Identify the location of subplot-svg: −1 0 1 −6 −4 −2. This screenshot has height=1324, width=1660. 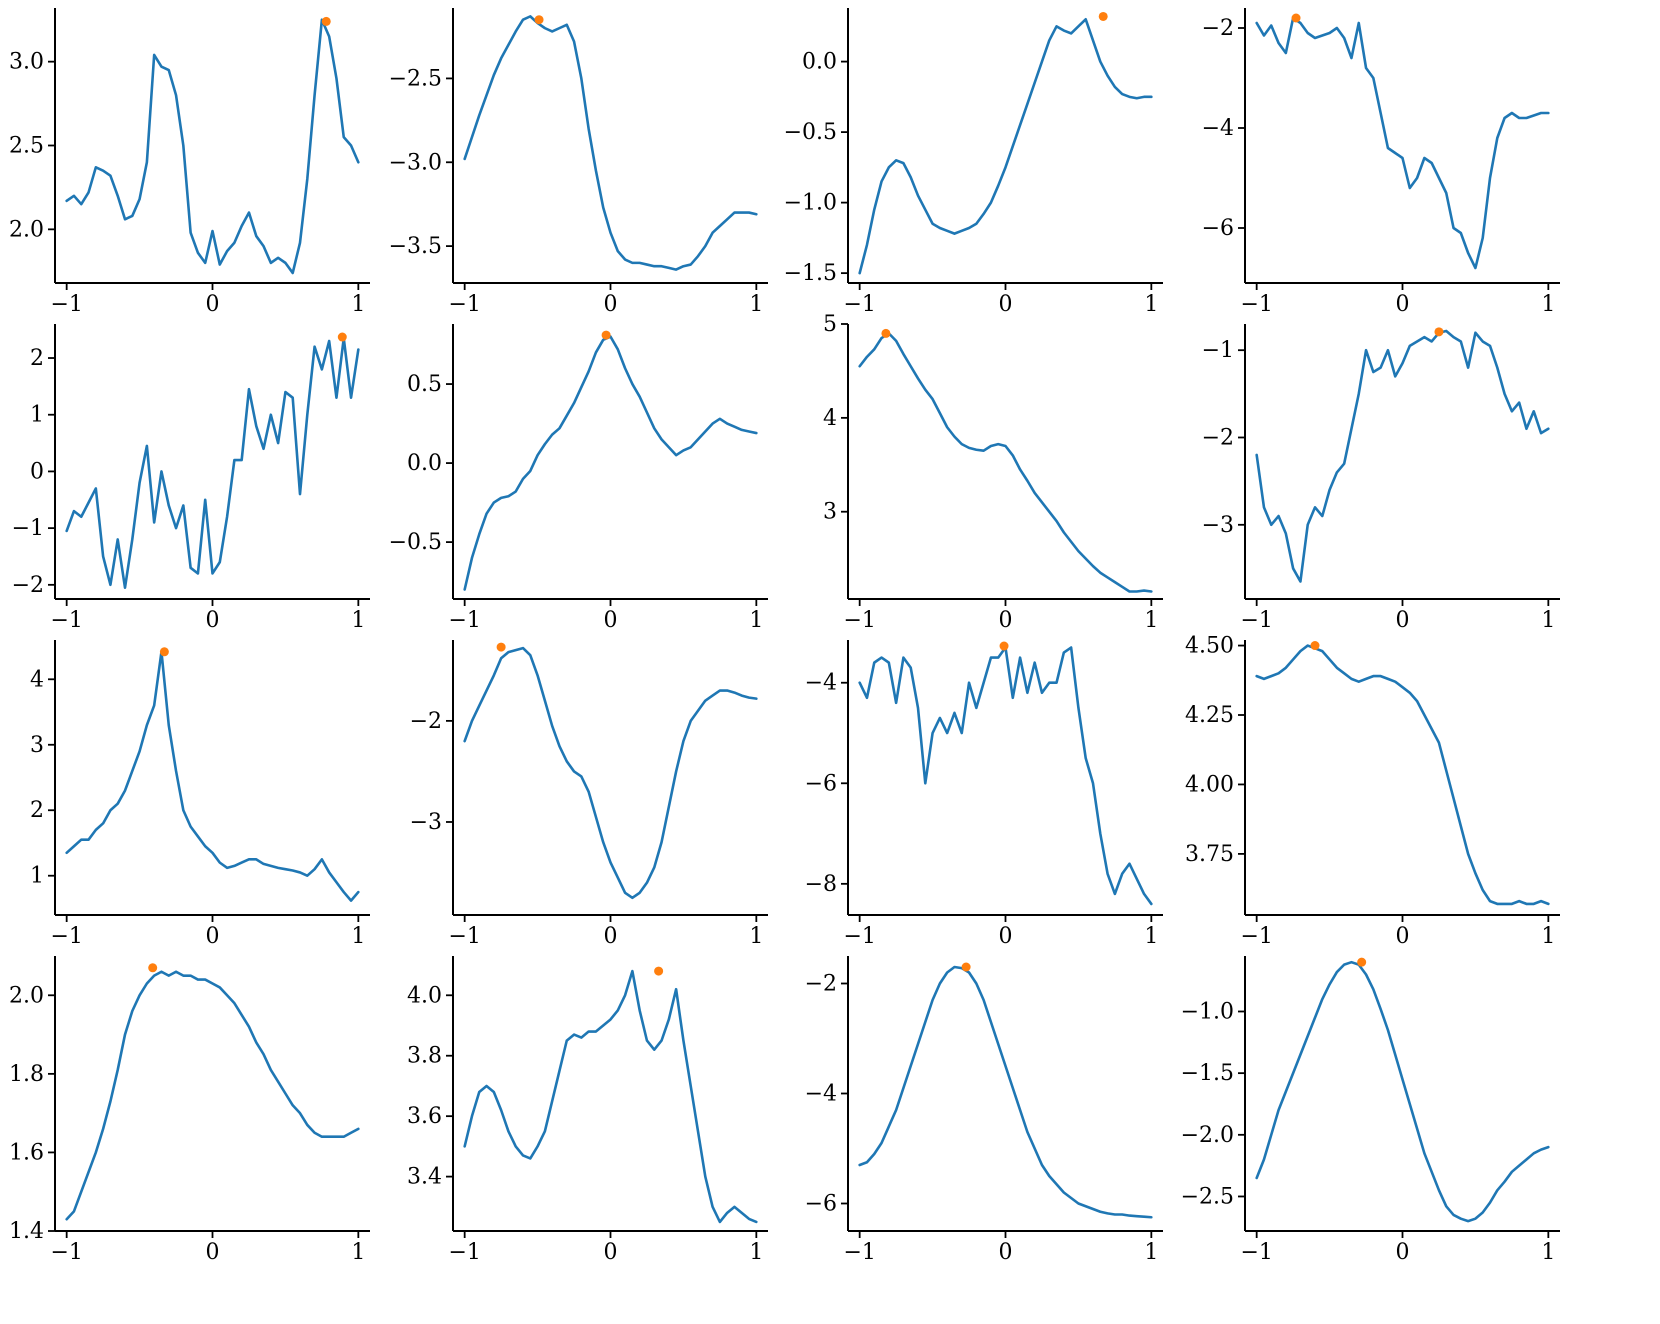
(1381, 162).